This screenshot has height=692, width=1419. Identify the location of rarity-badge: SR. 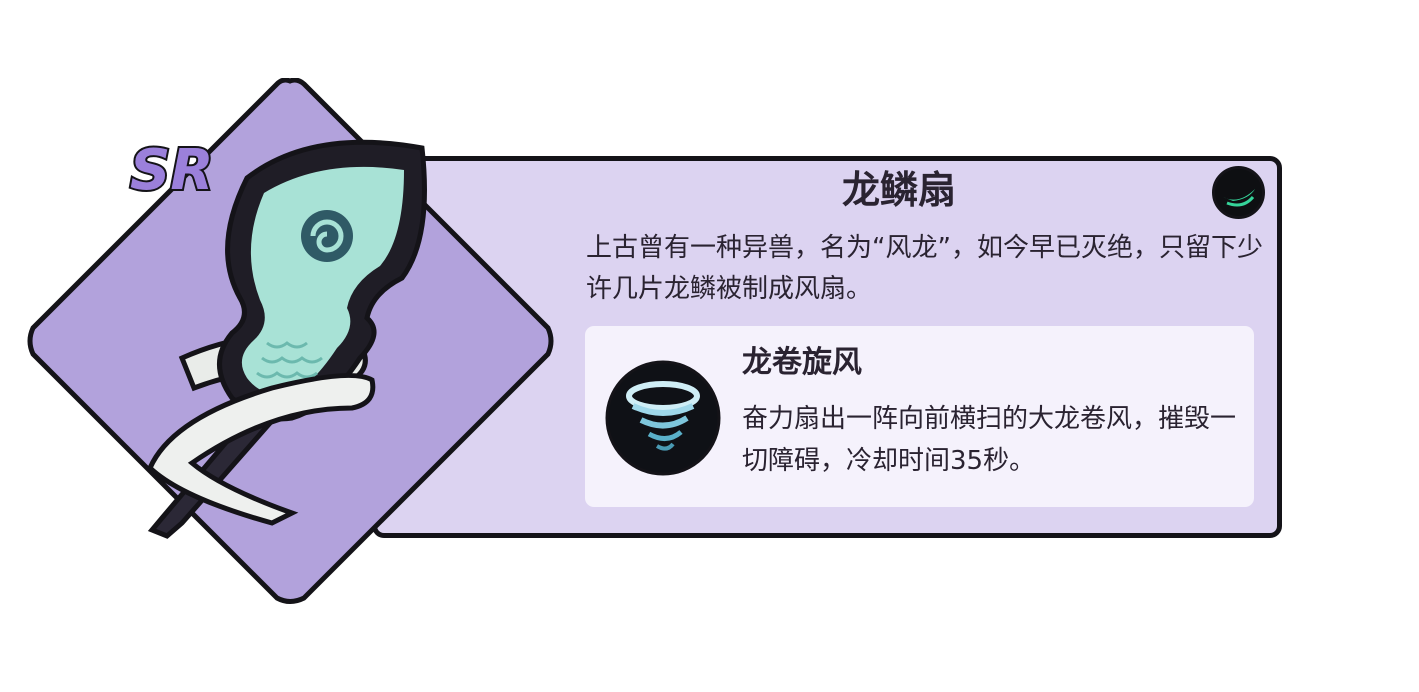
(171, 167).